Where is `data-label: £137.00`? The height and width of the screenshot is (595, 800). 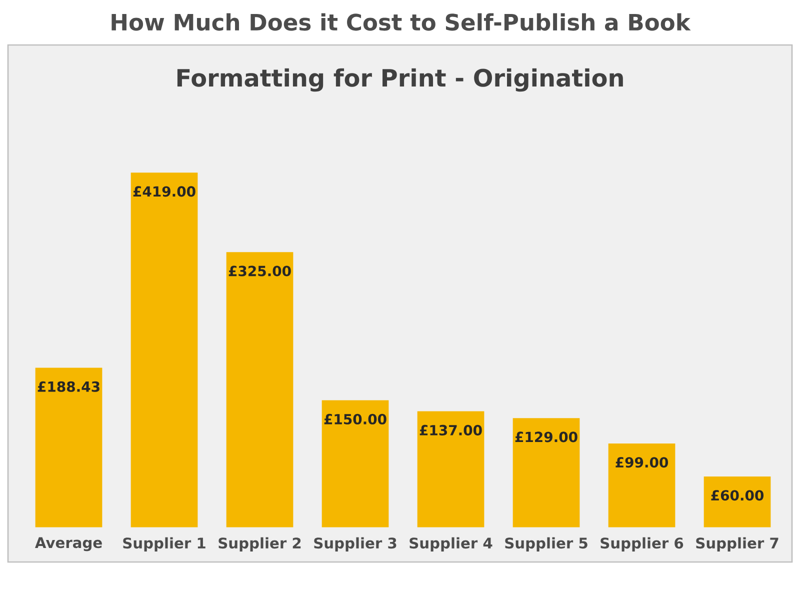
data-label: £137.00 is located at coordinates (451, 430).